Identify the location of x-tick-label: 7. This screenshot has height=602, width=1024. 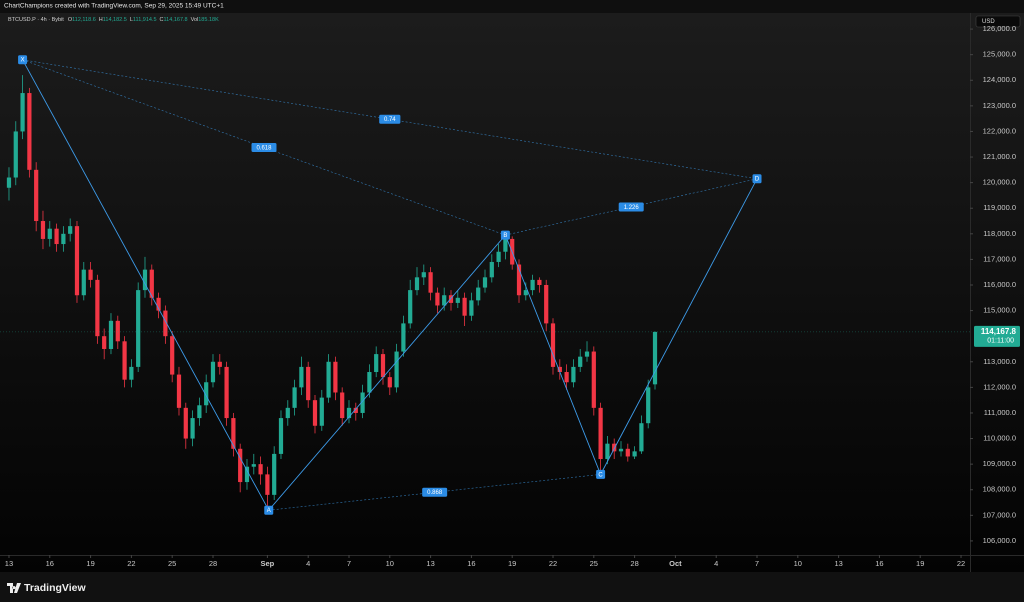
(757, 563).